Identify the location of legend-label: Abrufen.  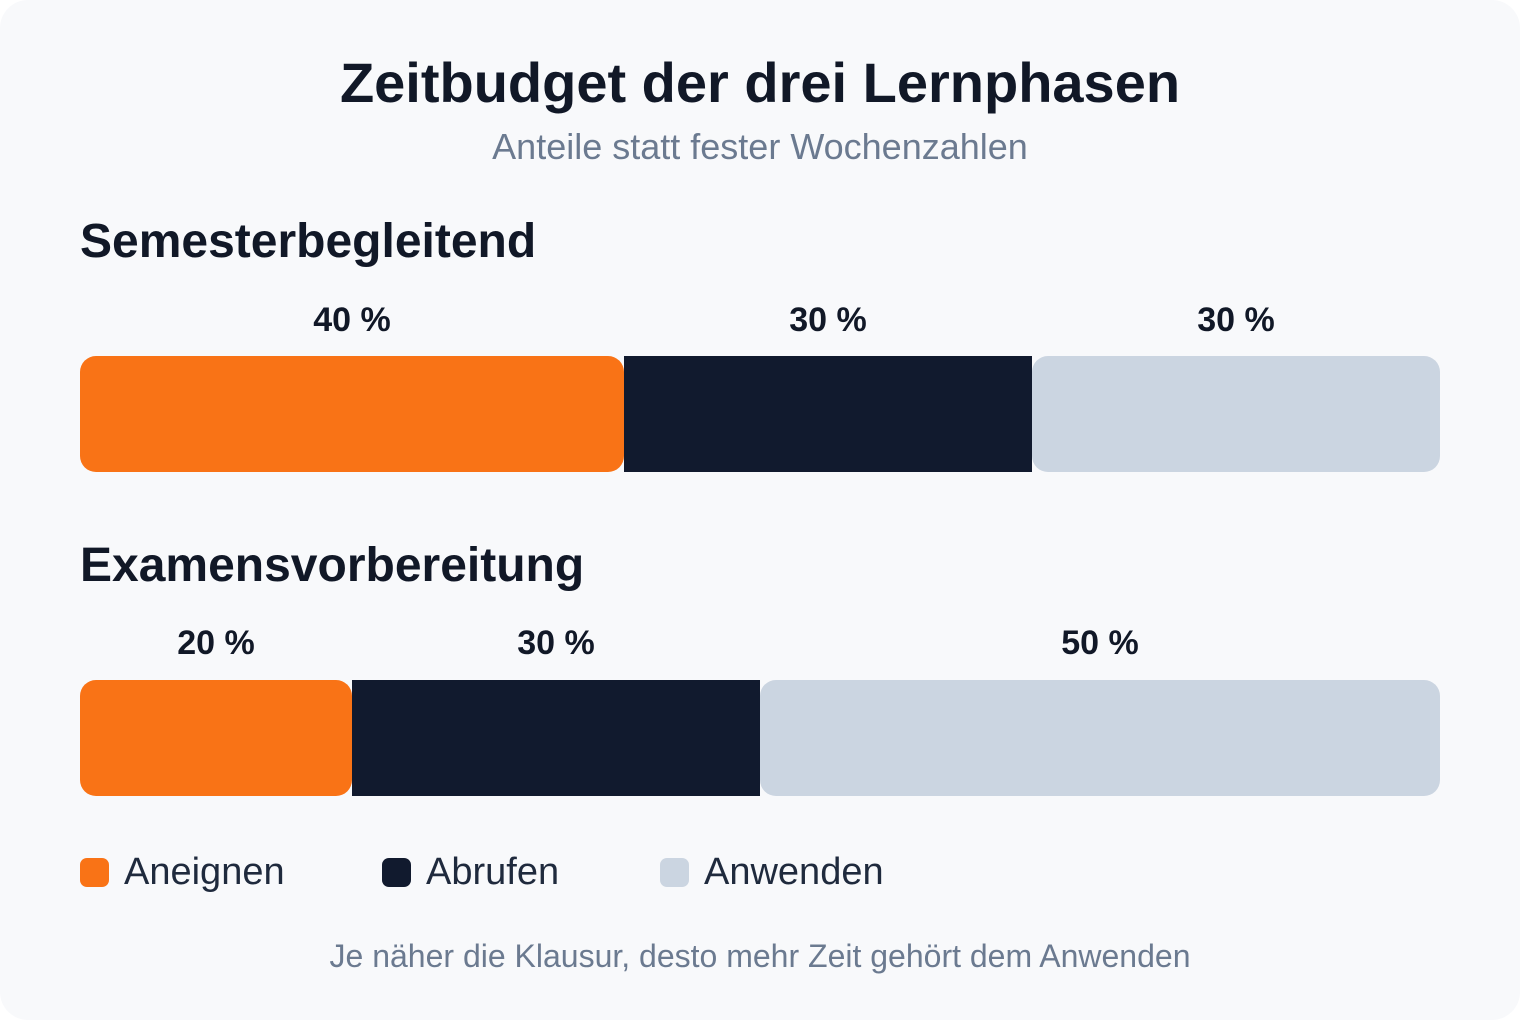
(493, 872).